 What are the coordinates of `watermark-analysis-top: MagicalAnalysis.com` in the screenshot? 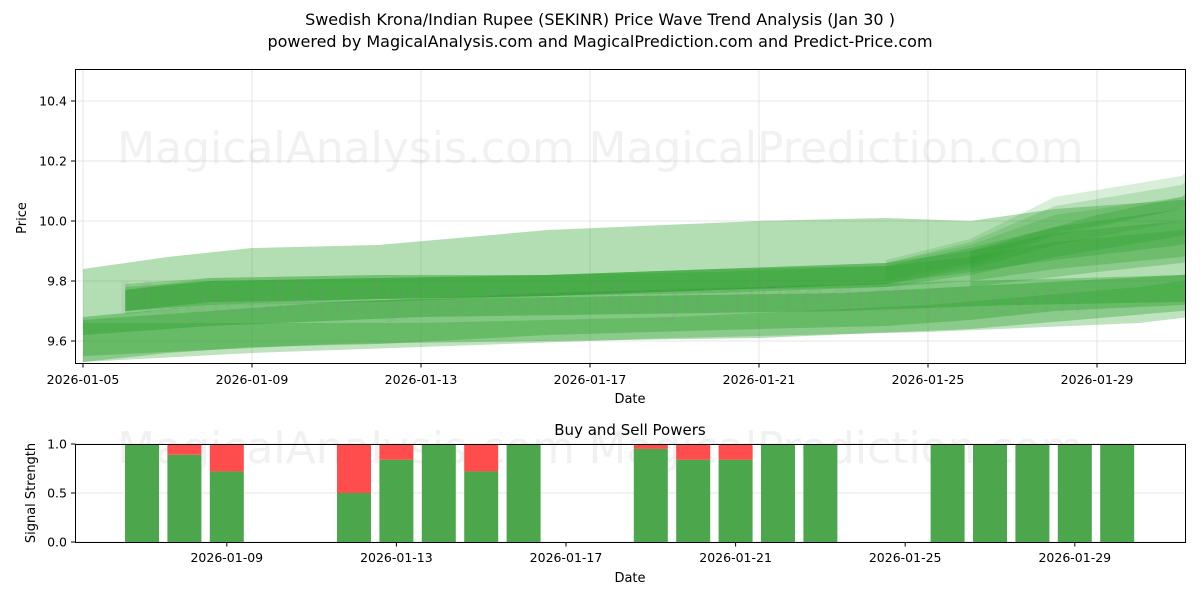 It's located at (346, 148).